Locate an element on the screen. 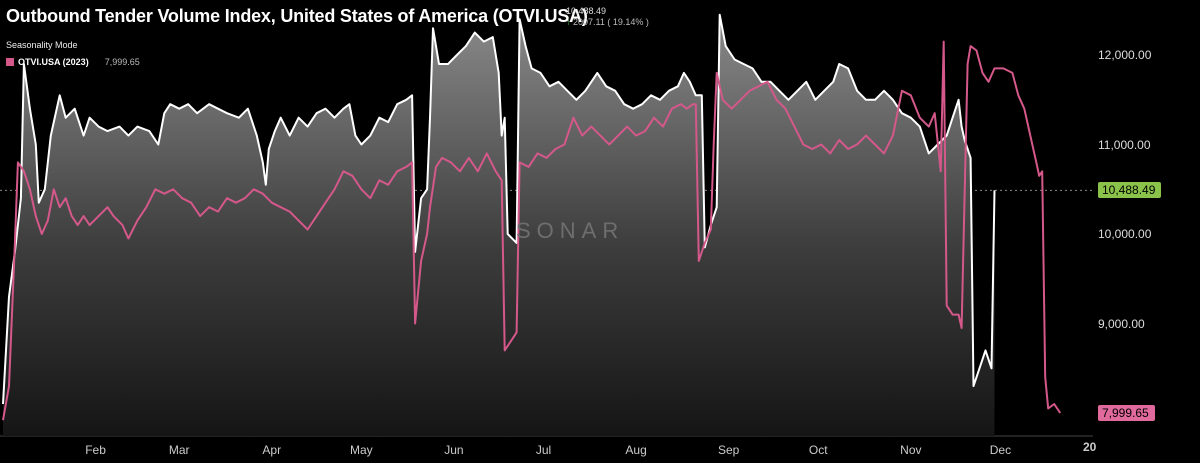 This screenshot has height=463, width=1200. legend-entry: OTVI.USA (2023) 7,999.65 is located at coordinates (73, 62).